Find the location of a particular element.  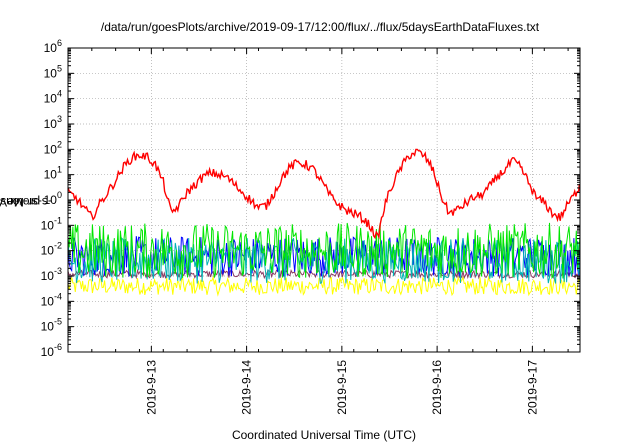

y-axis-label: protons/cm2-s-sr-MeV is located at coordinates (26, 202).